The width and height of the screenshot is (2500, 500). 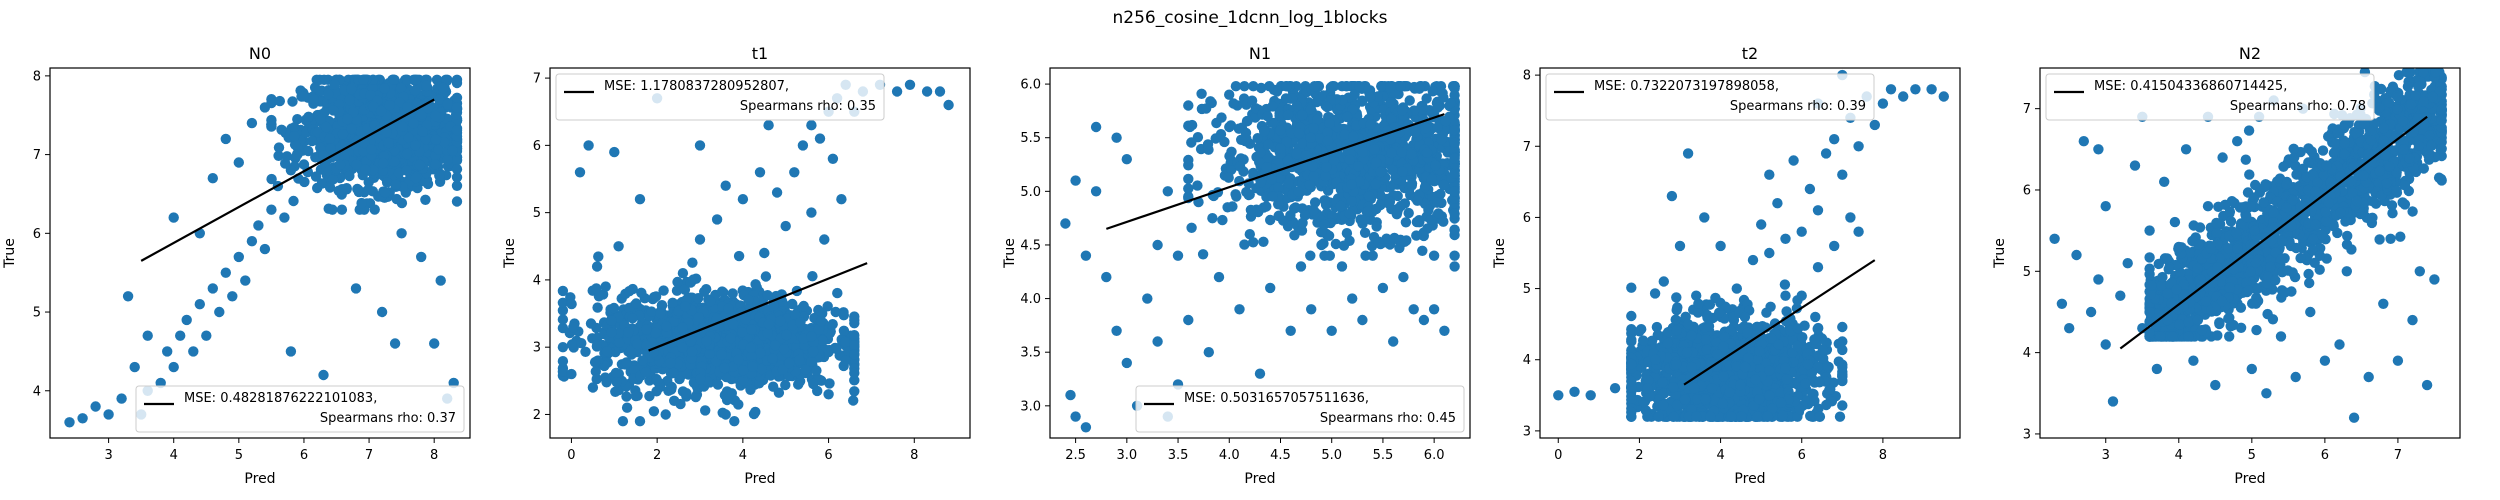 I want to click on y-tick-label: 8, so click(x=37, y=76).